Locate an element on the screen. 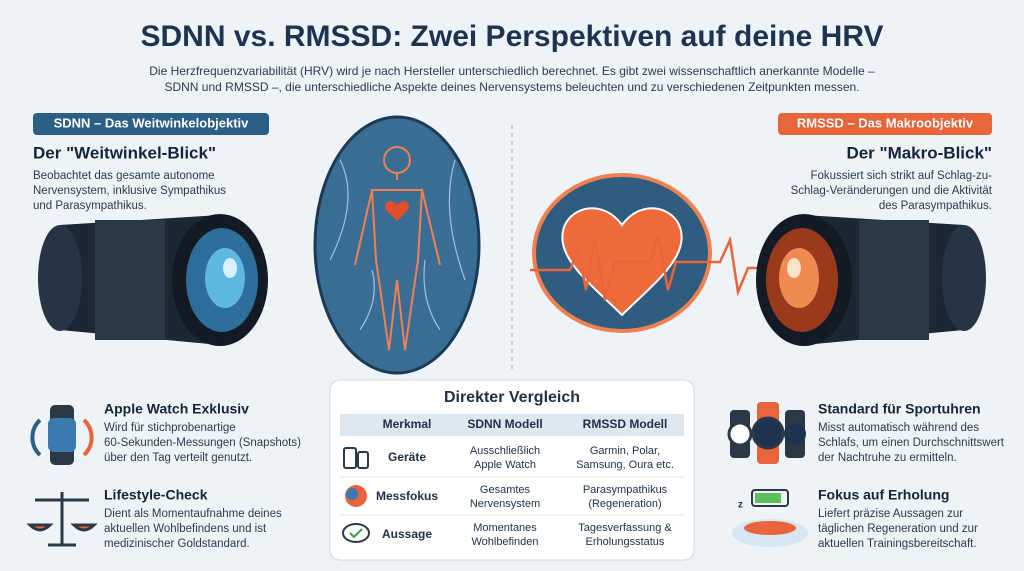 This screenshot has width=1024, height=571. heading: Der "Makro-Blick" is located at coordinates (919, 152).